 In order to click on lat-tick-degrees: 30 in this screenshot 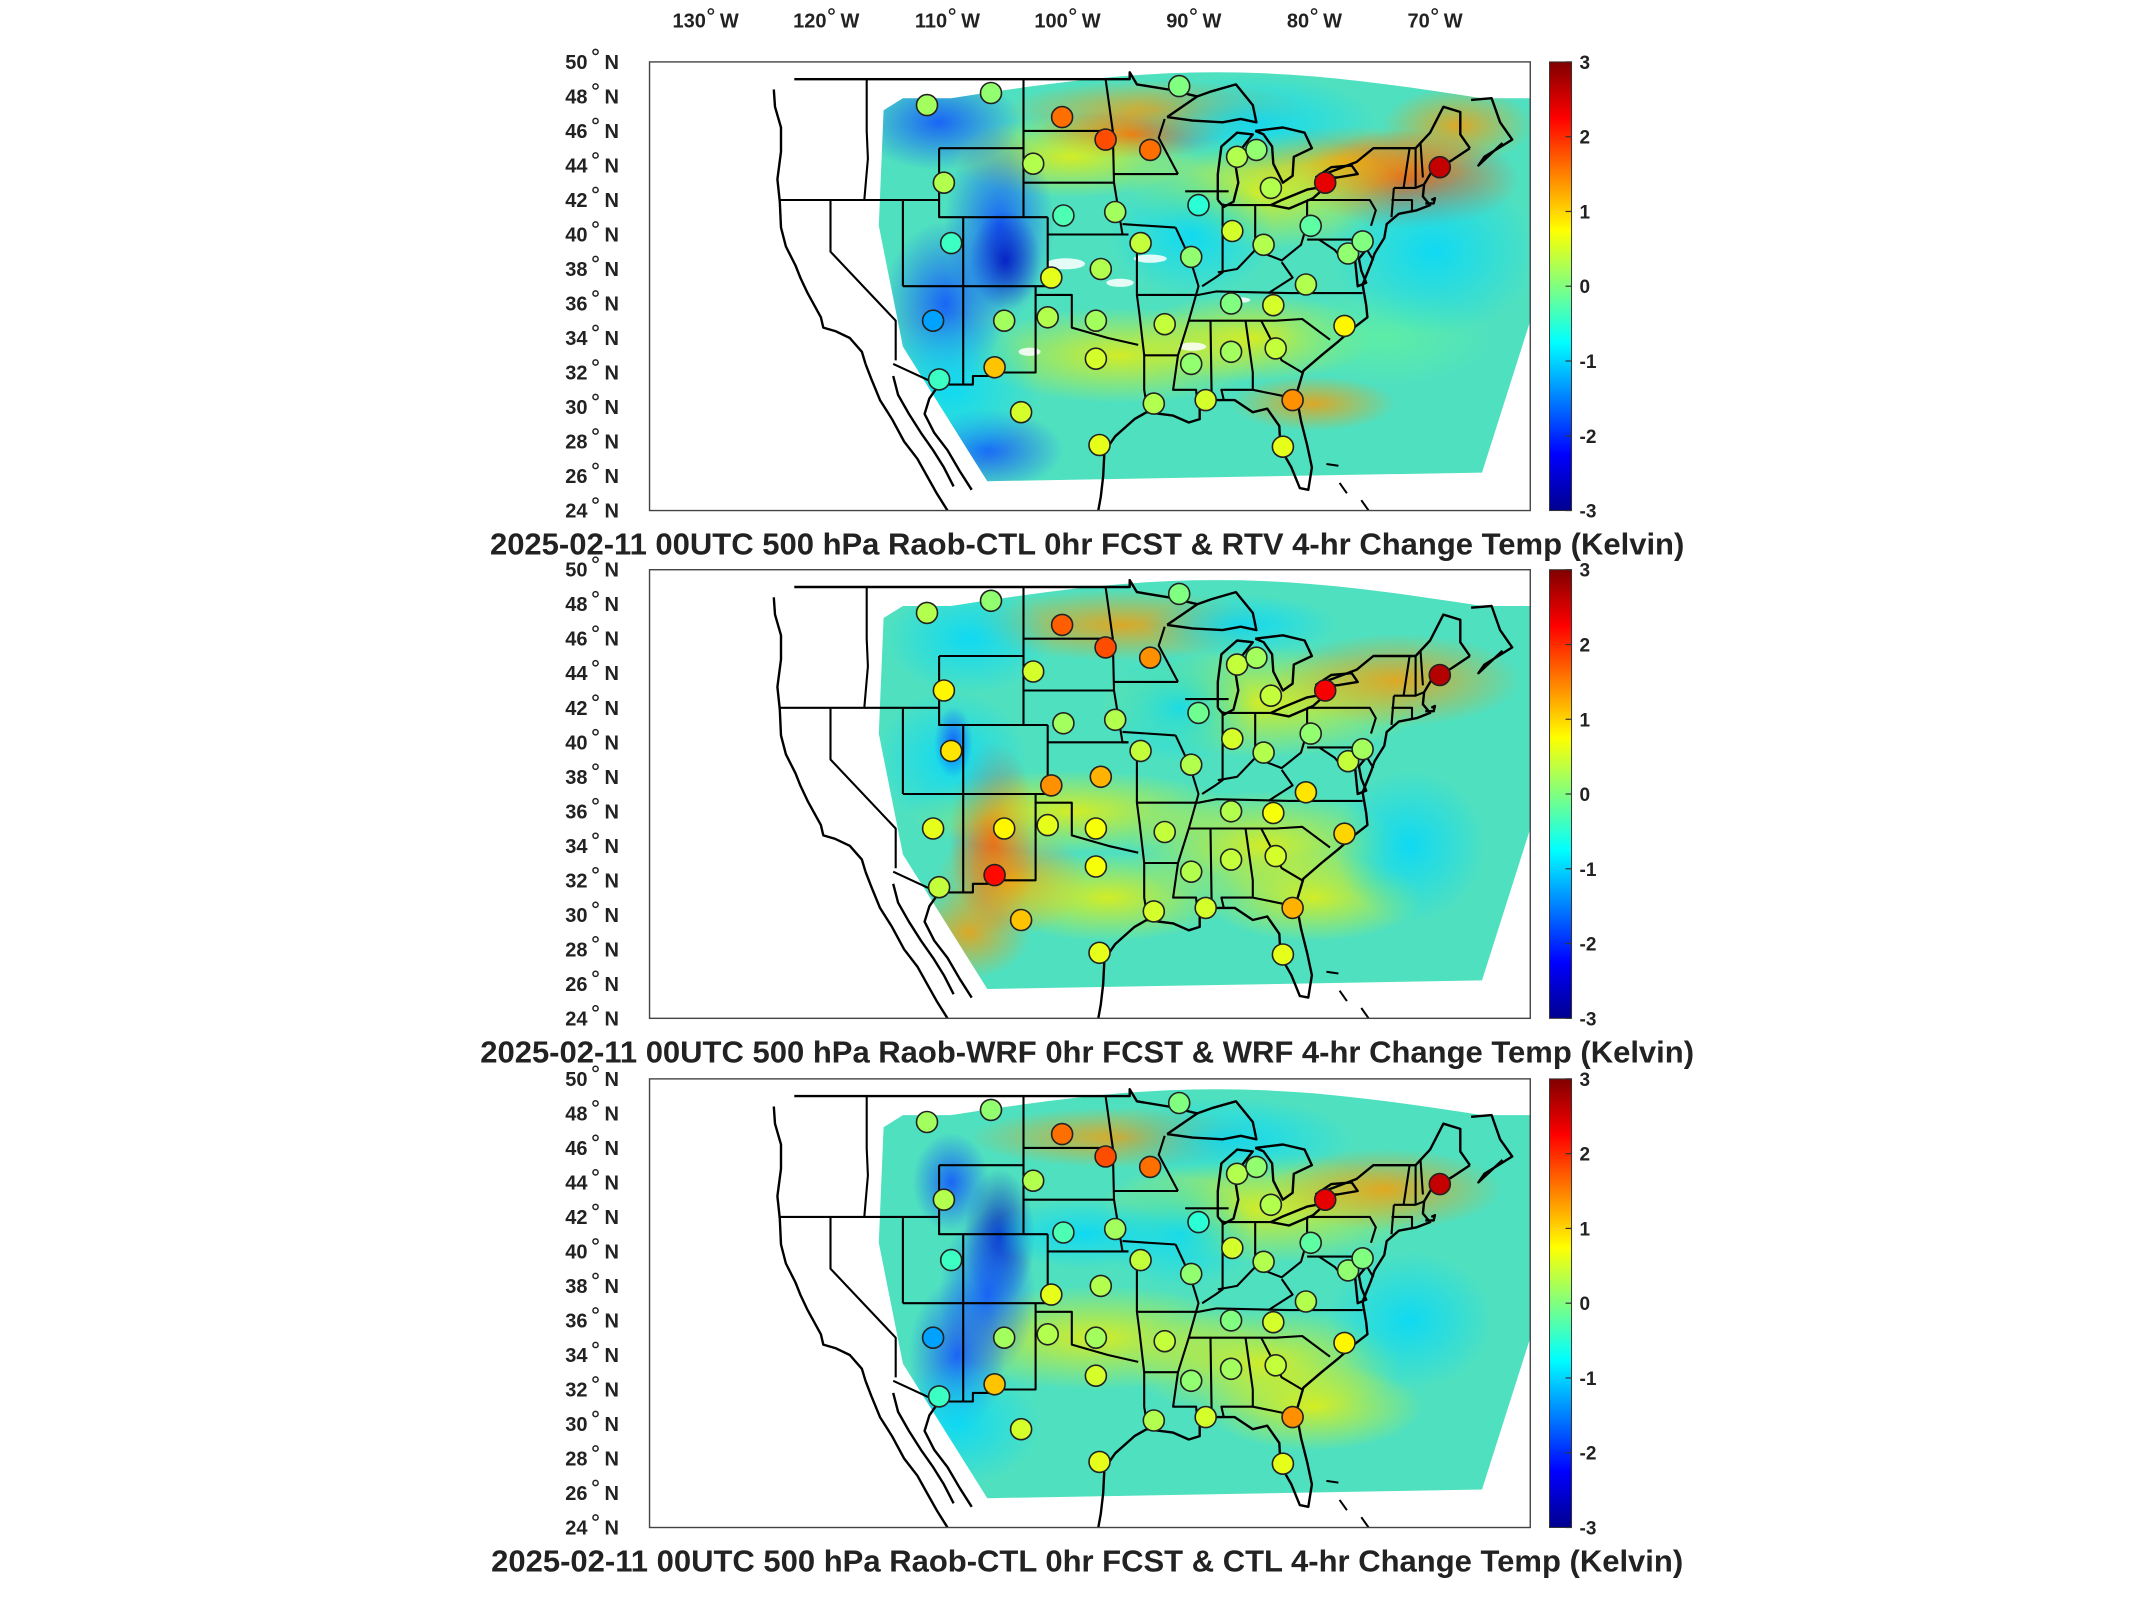, I will do `click(576, 408)`.